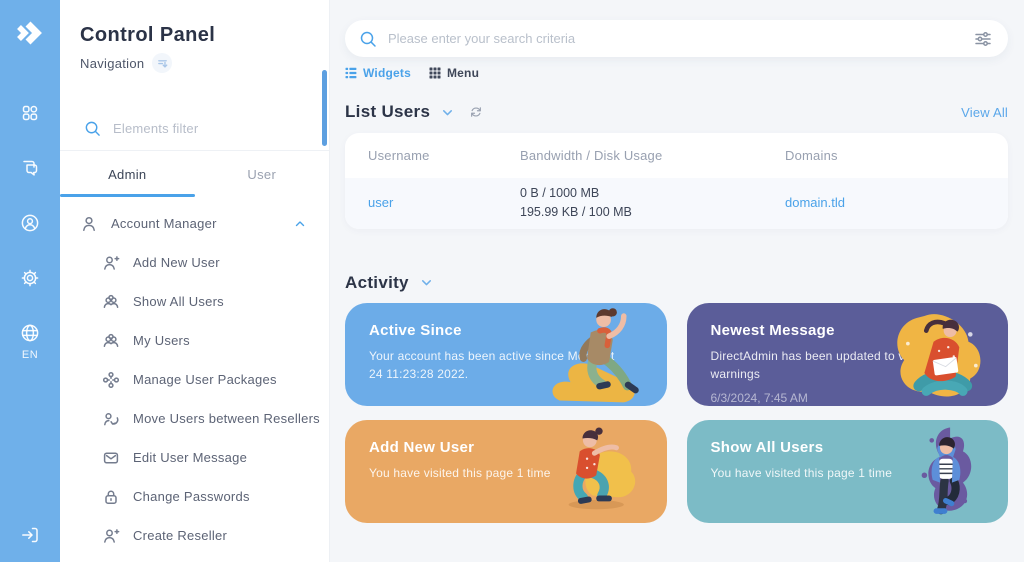 The height and width of the screenshot is (562, 1024). Describe the element at coordinates (262, 174) in the screenshot. I see `tab-user: User` at that location.